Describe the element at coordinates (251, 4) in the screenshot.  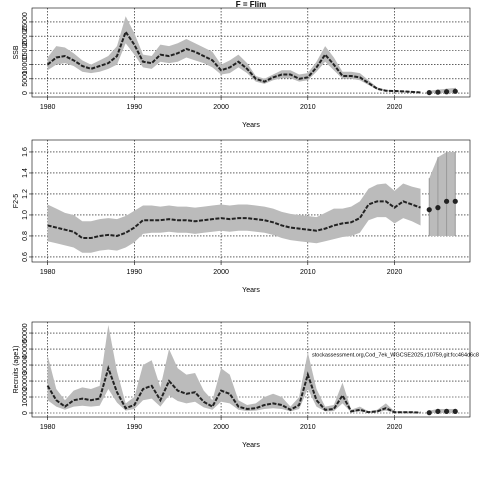
I see `chart-title: F = Flim` at that location.